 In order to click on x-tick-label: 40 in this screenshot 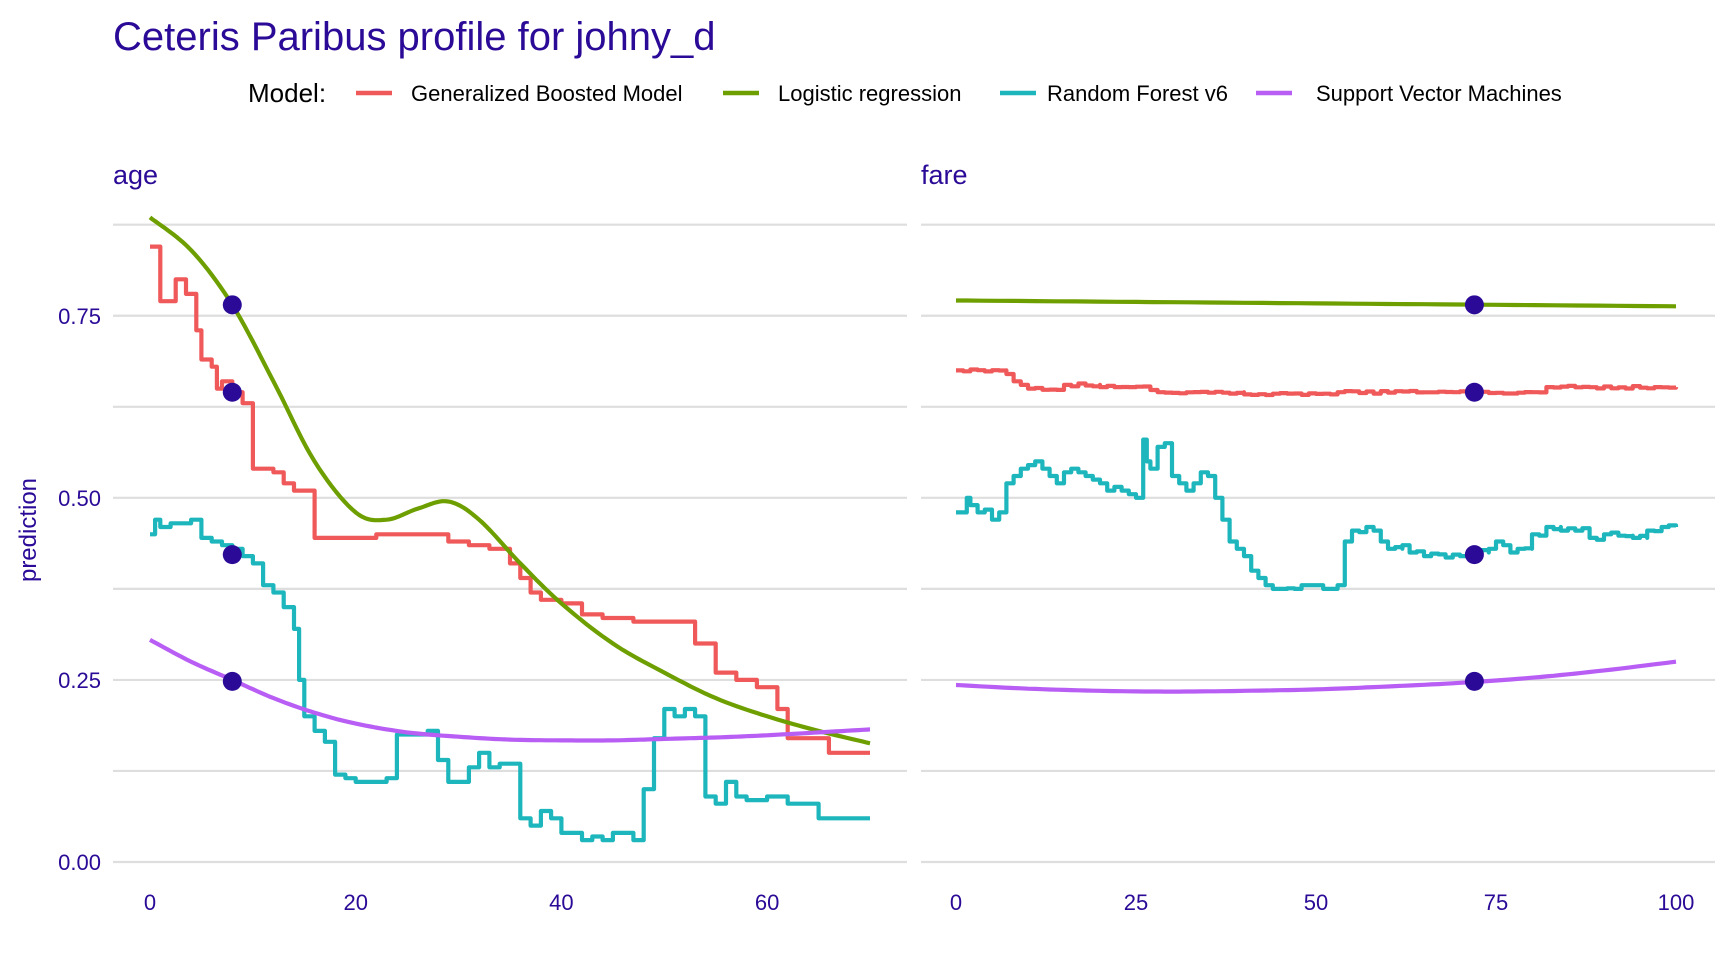, I will do `click(561, 902)`.